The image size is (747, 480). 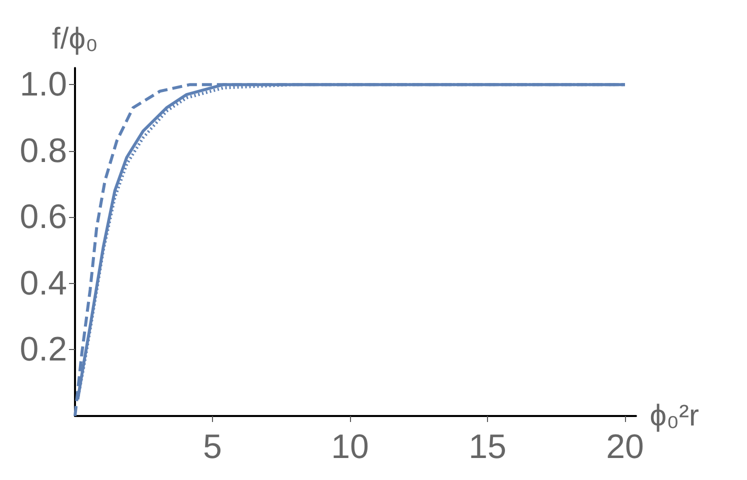 I want to click on y-tick-label: 1.0, so click(x=43, y=85).